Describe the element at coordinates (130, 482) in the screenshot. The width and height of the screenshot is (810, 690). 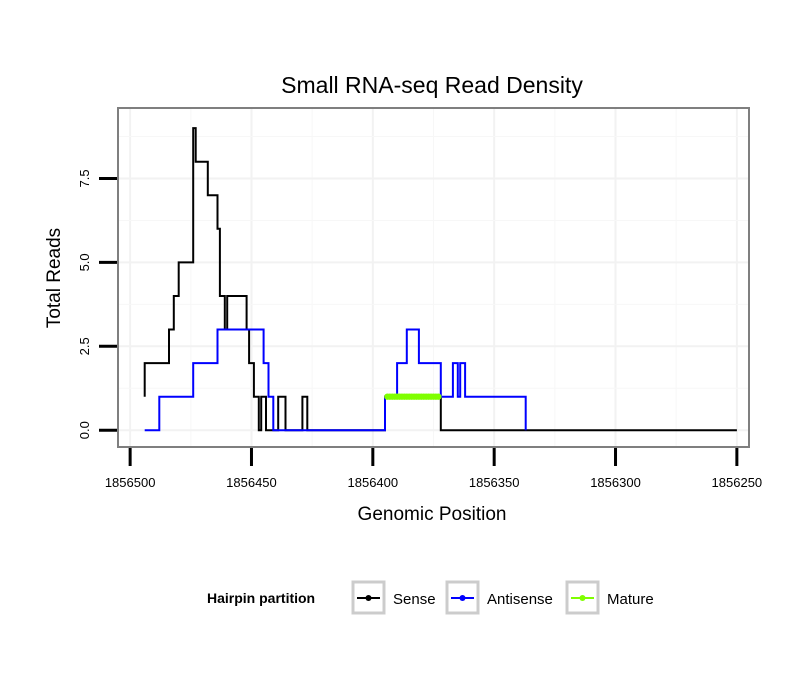
I see `x-tick-label: 1856500` at that location.